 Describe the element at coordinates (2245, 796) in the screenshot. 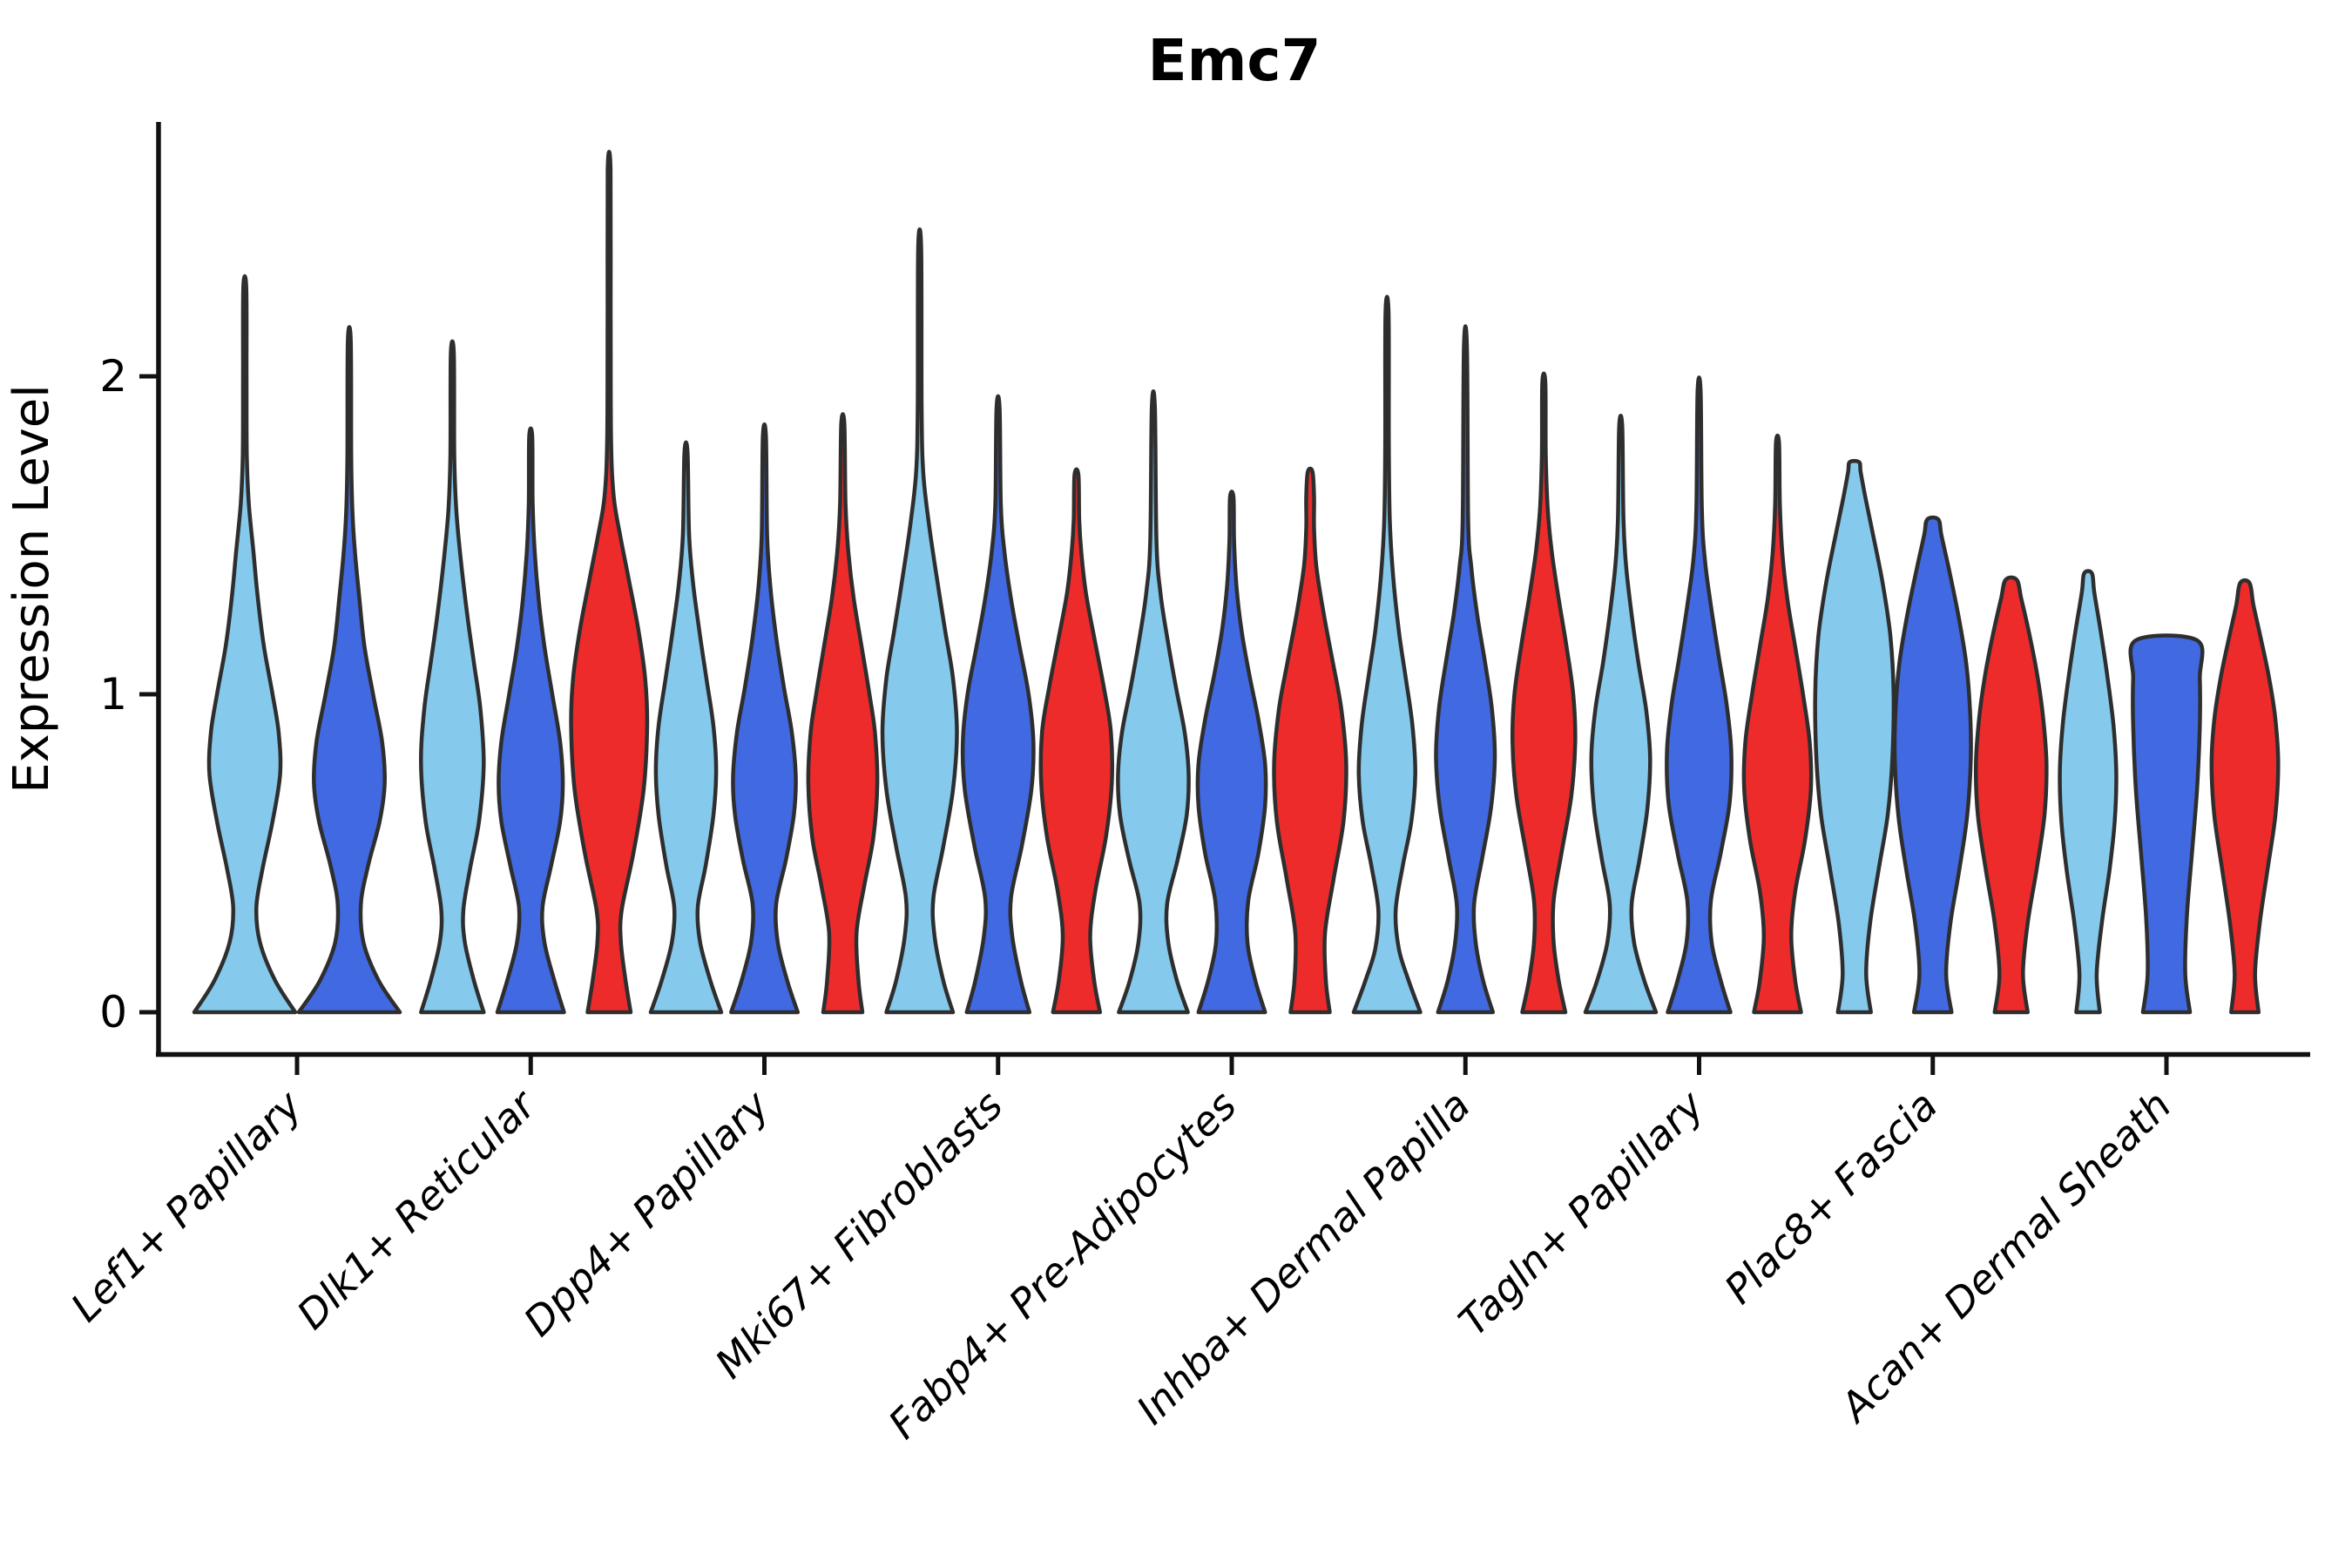

I see `violin-8-red` at that location.